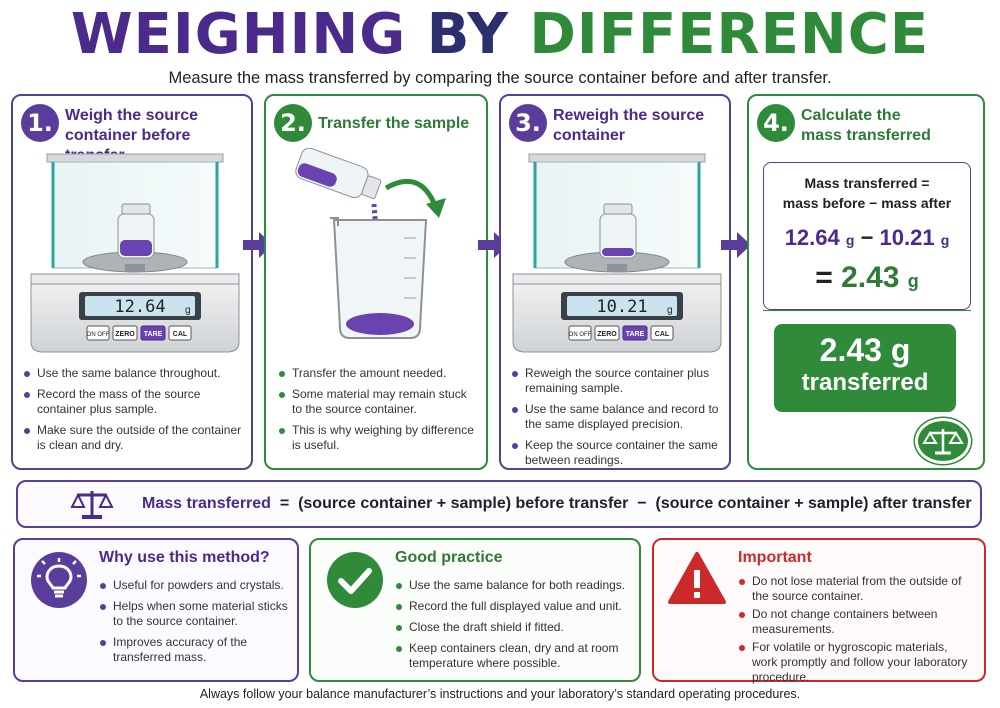 The image size is (1000, 708). Describe the element at coordinates (59, 580) in the screenshot. I see `lightbulb-icon` at that location.